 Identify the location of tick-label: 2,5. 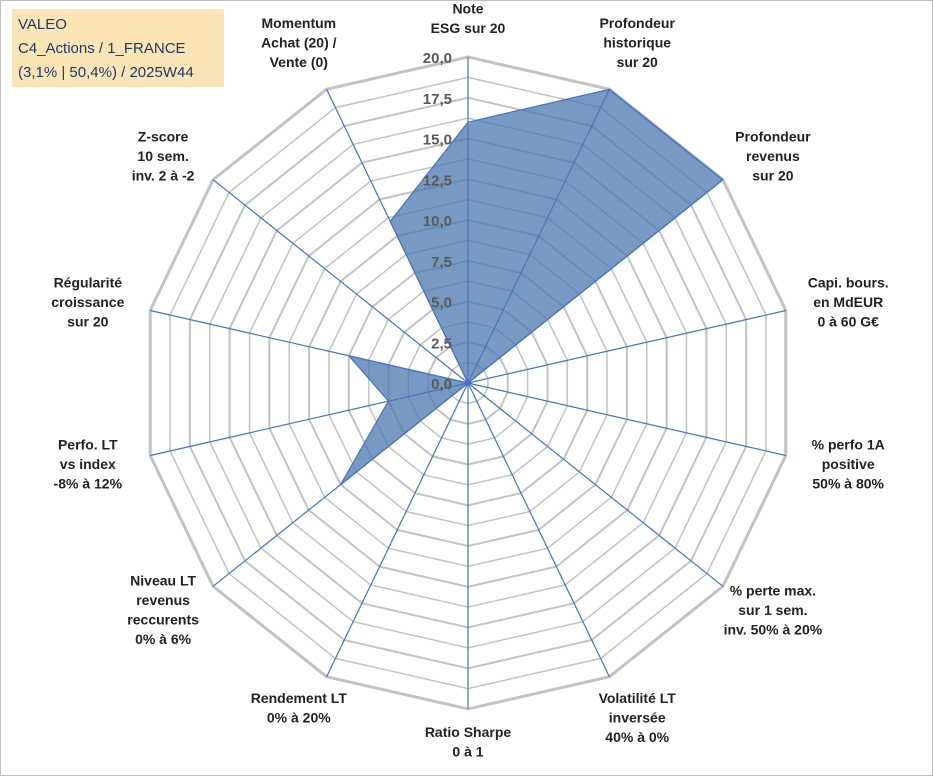
(441, 343).